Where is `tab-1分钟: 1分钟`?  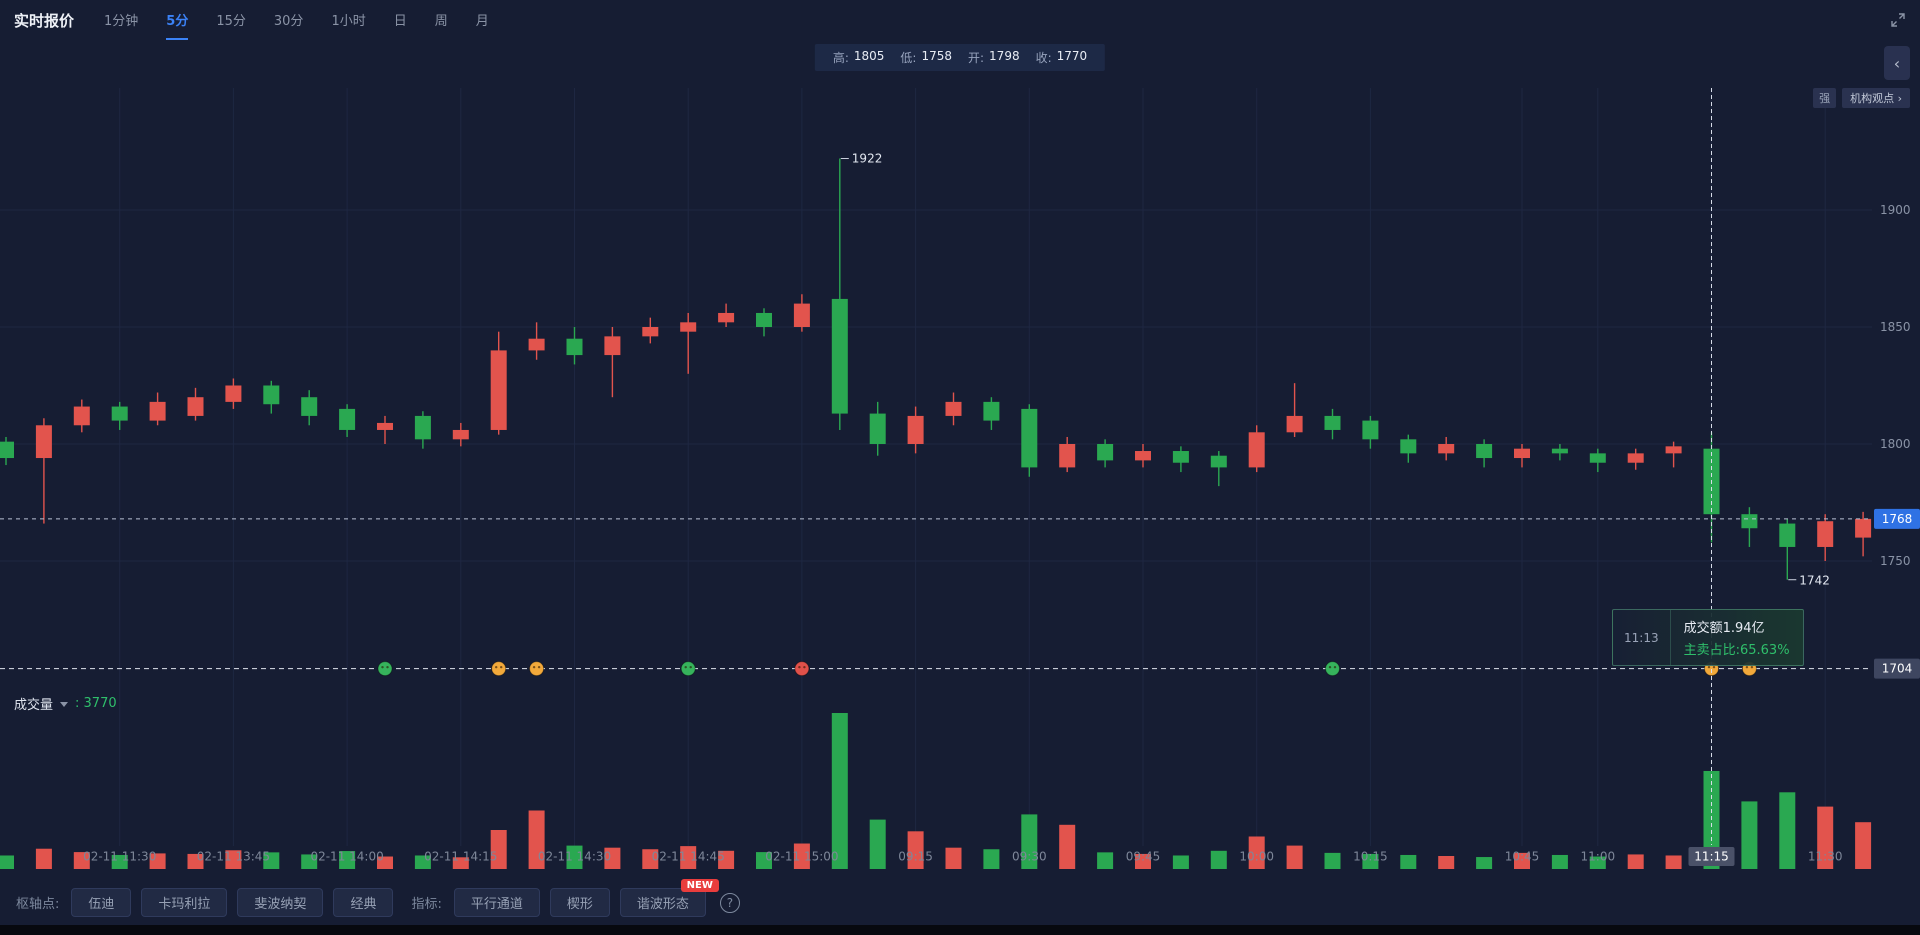 tab-1分钟: 1分钟 is located at coordinates (121, 21).